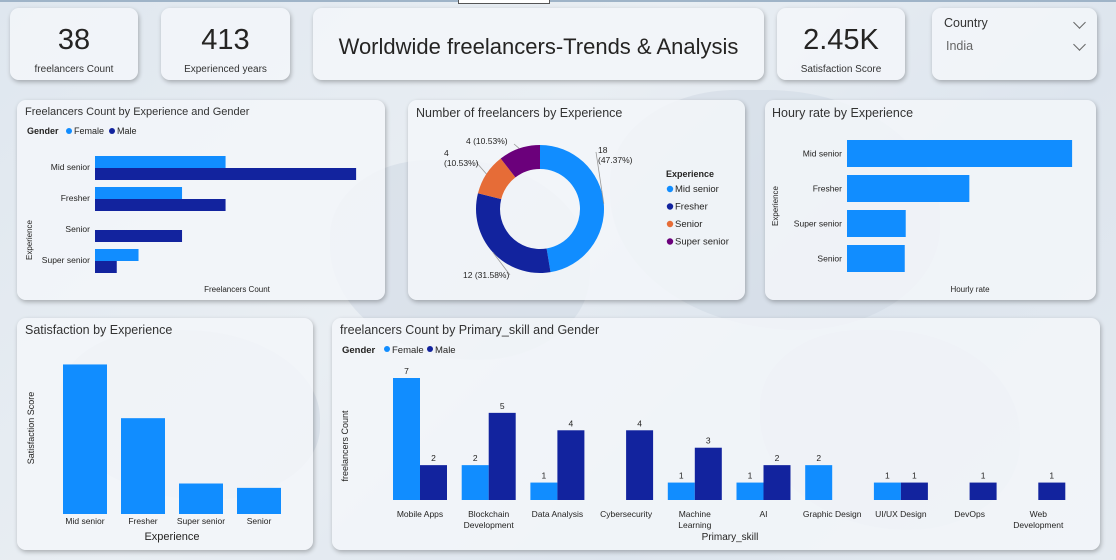 The height and width of the screenshot is (560, 1116). Describe the element at coordinates (502, 406) in the screenshot. I see `data-label: 5` at that location.